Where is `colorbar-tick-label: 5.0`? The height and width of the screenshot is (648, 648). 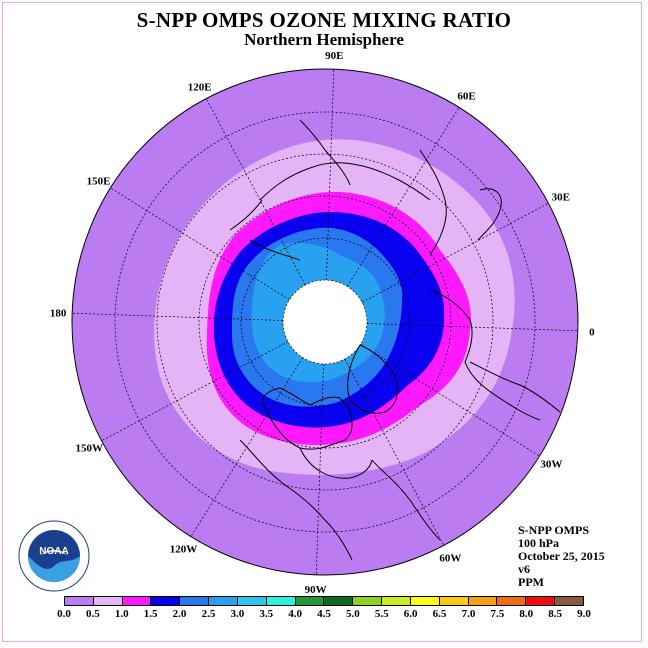 colorbar-tick-label: 5.0 is located at coordinates (353, 614).